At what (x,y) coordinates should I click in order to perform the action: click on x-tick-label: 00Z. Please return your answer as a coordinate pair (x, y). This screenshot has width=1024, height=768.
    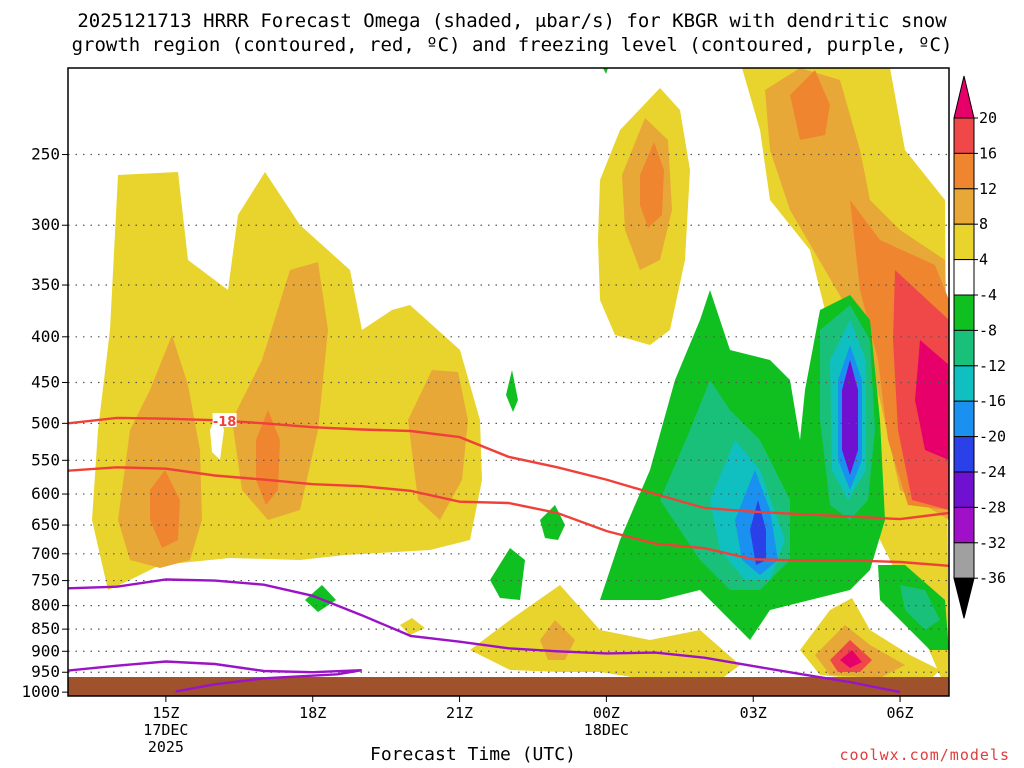
    Looking at the image, I should click on (606, 713).